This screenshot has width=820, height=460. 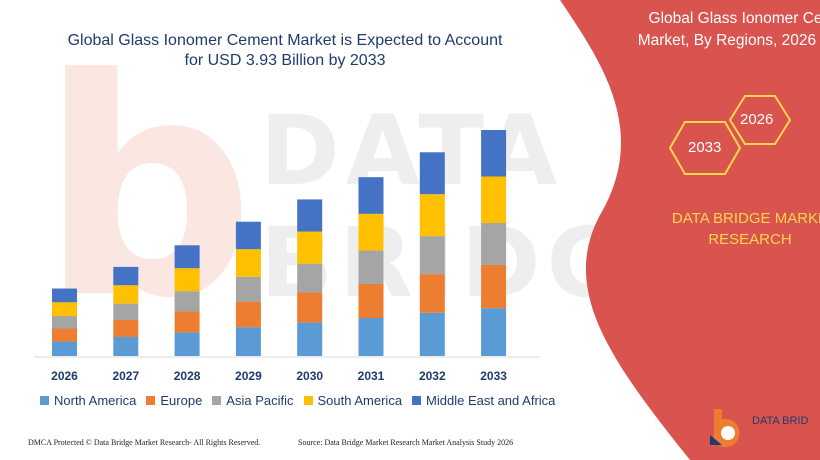 What do you see at coordinates (64, 309) in the screenshot?
I see `bar-segment-2026-south-america` at bounding box center [64, 309].